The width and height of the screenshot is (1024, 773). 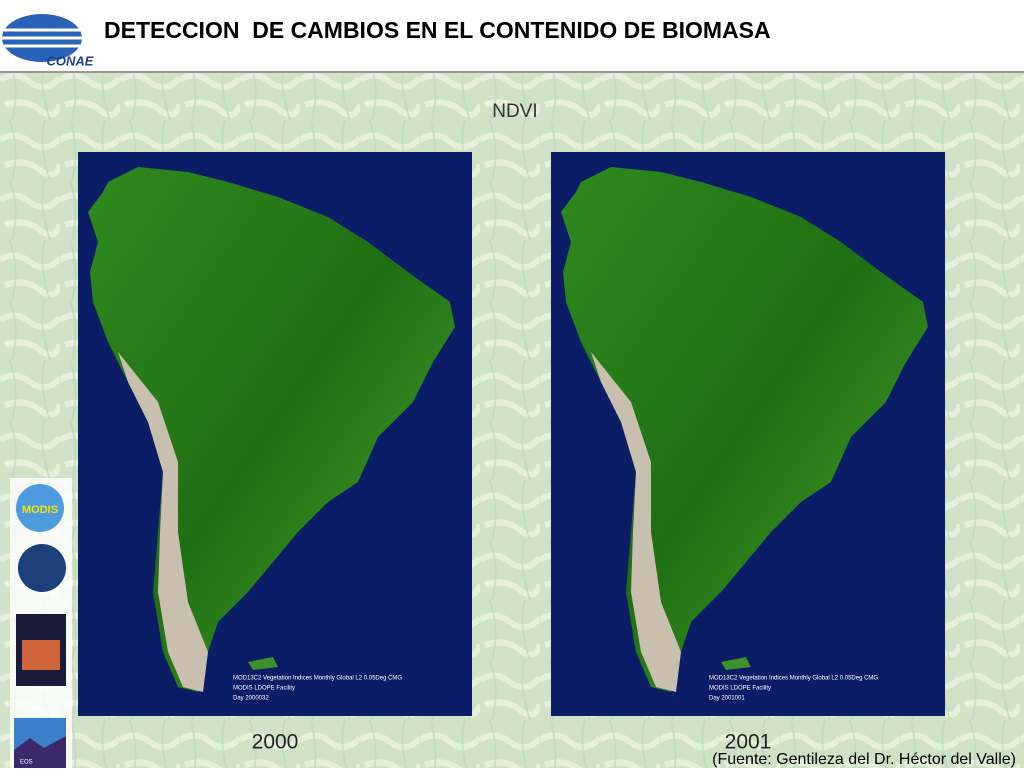 What do you see at coordinates (275, 742) in the screenshot?
I see `year-label: 2000` at bounding box center [275, 742].